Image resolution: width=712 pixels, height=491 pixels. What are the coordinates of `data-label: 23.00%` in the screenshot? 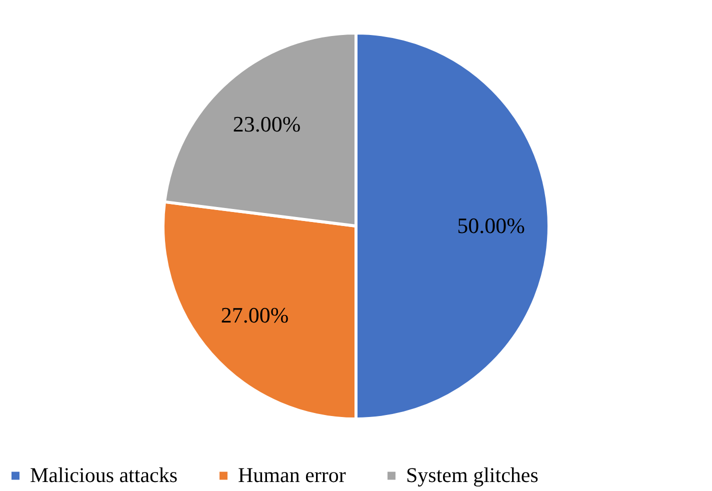 It's located at (266, 124).